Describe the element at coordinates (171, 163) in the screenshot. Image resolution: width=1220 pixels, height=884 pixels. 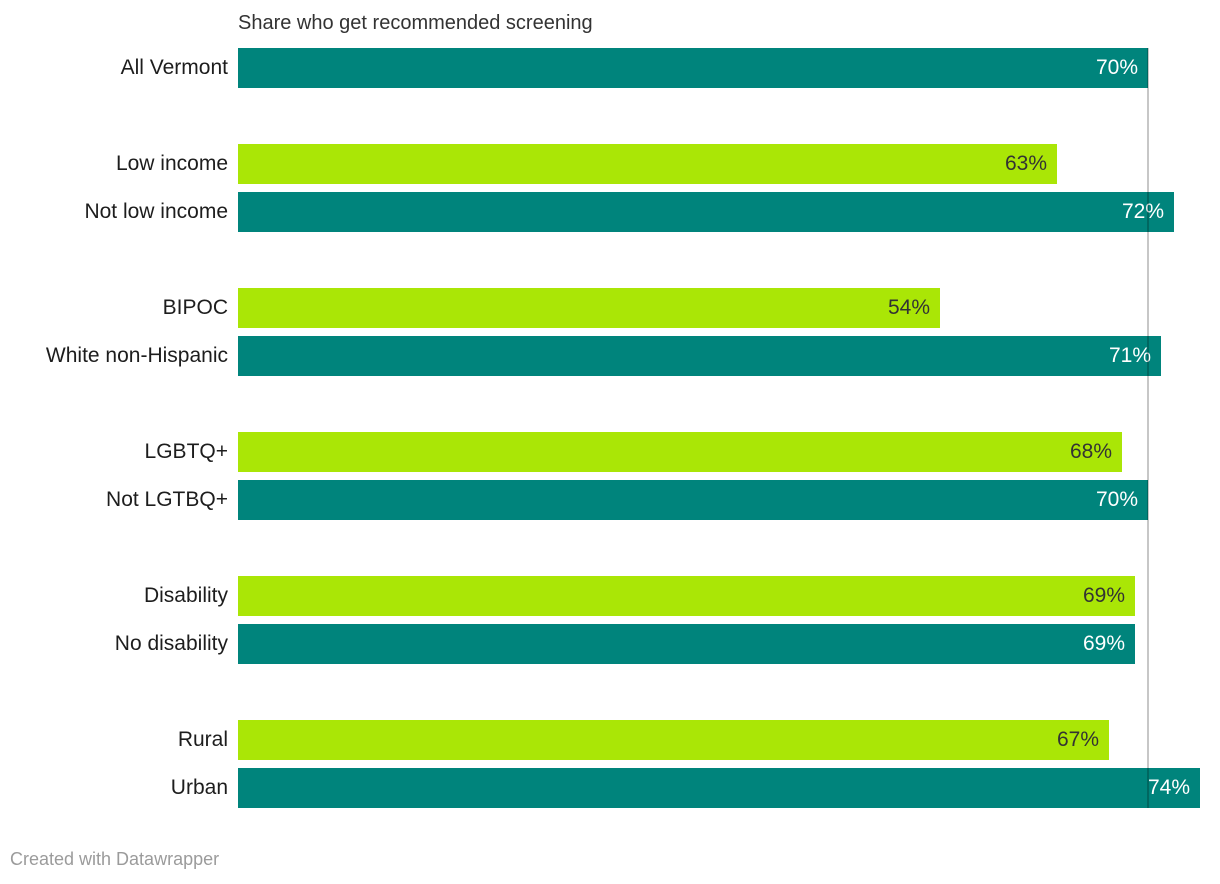
I see `bar-label: Low income` at that location.